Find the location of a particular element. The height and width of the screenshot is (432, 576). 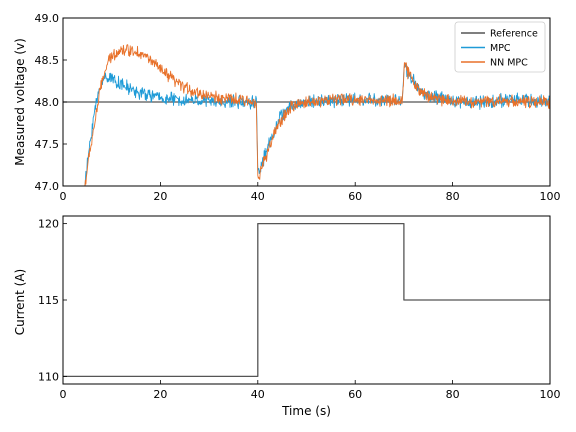

voltage-y-tick-label: 48.0 is located at coordinates (47, 102).